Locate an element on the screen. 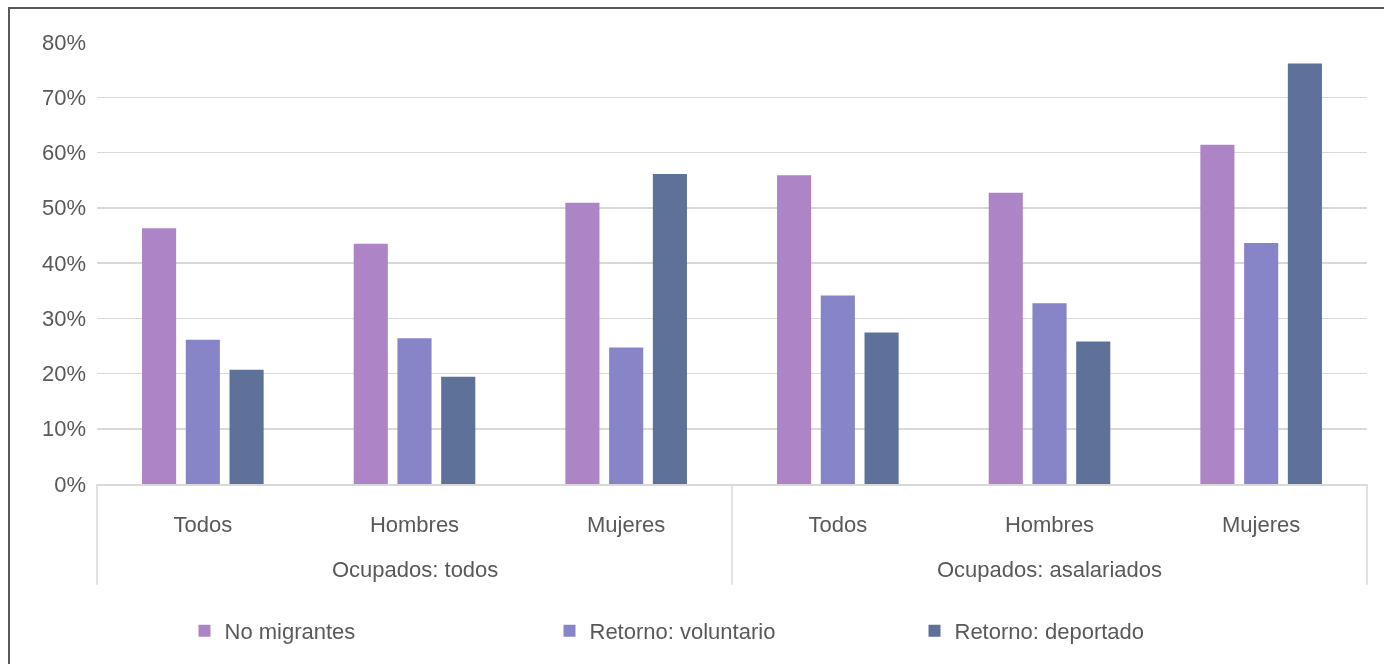 Image resolution: width=1384 pixels, height=664 pixels. text: Ocupados: asalariados is located at coordinates (1050, 569).